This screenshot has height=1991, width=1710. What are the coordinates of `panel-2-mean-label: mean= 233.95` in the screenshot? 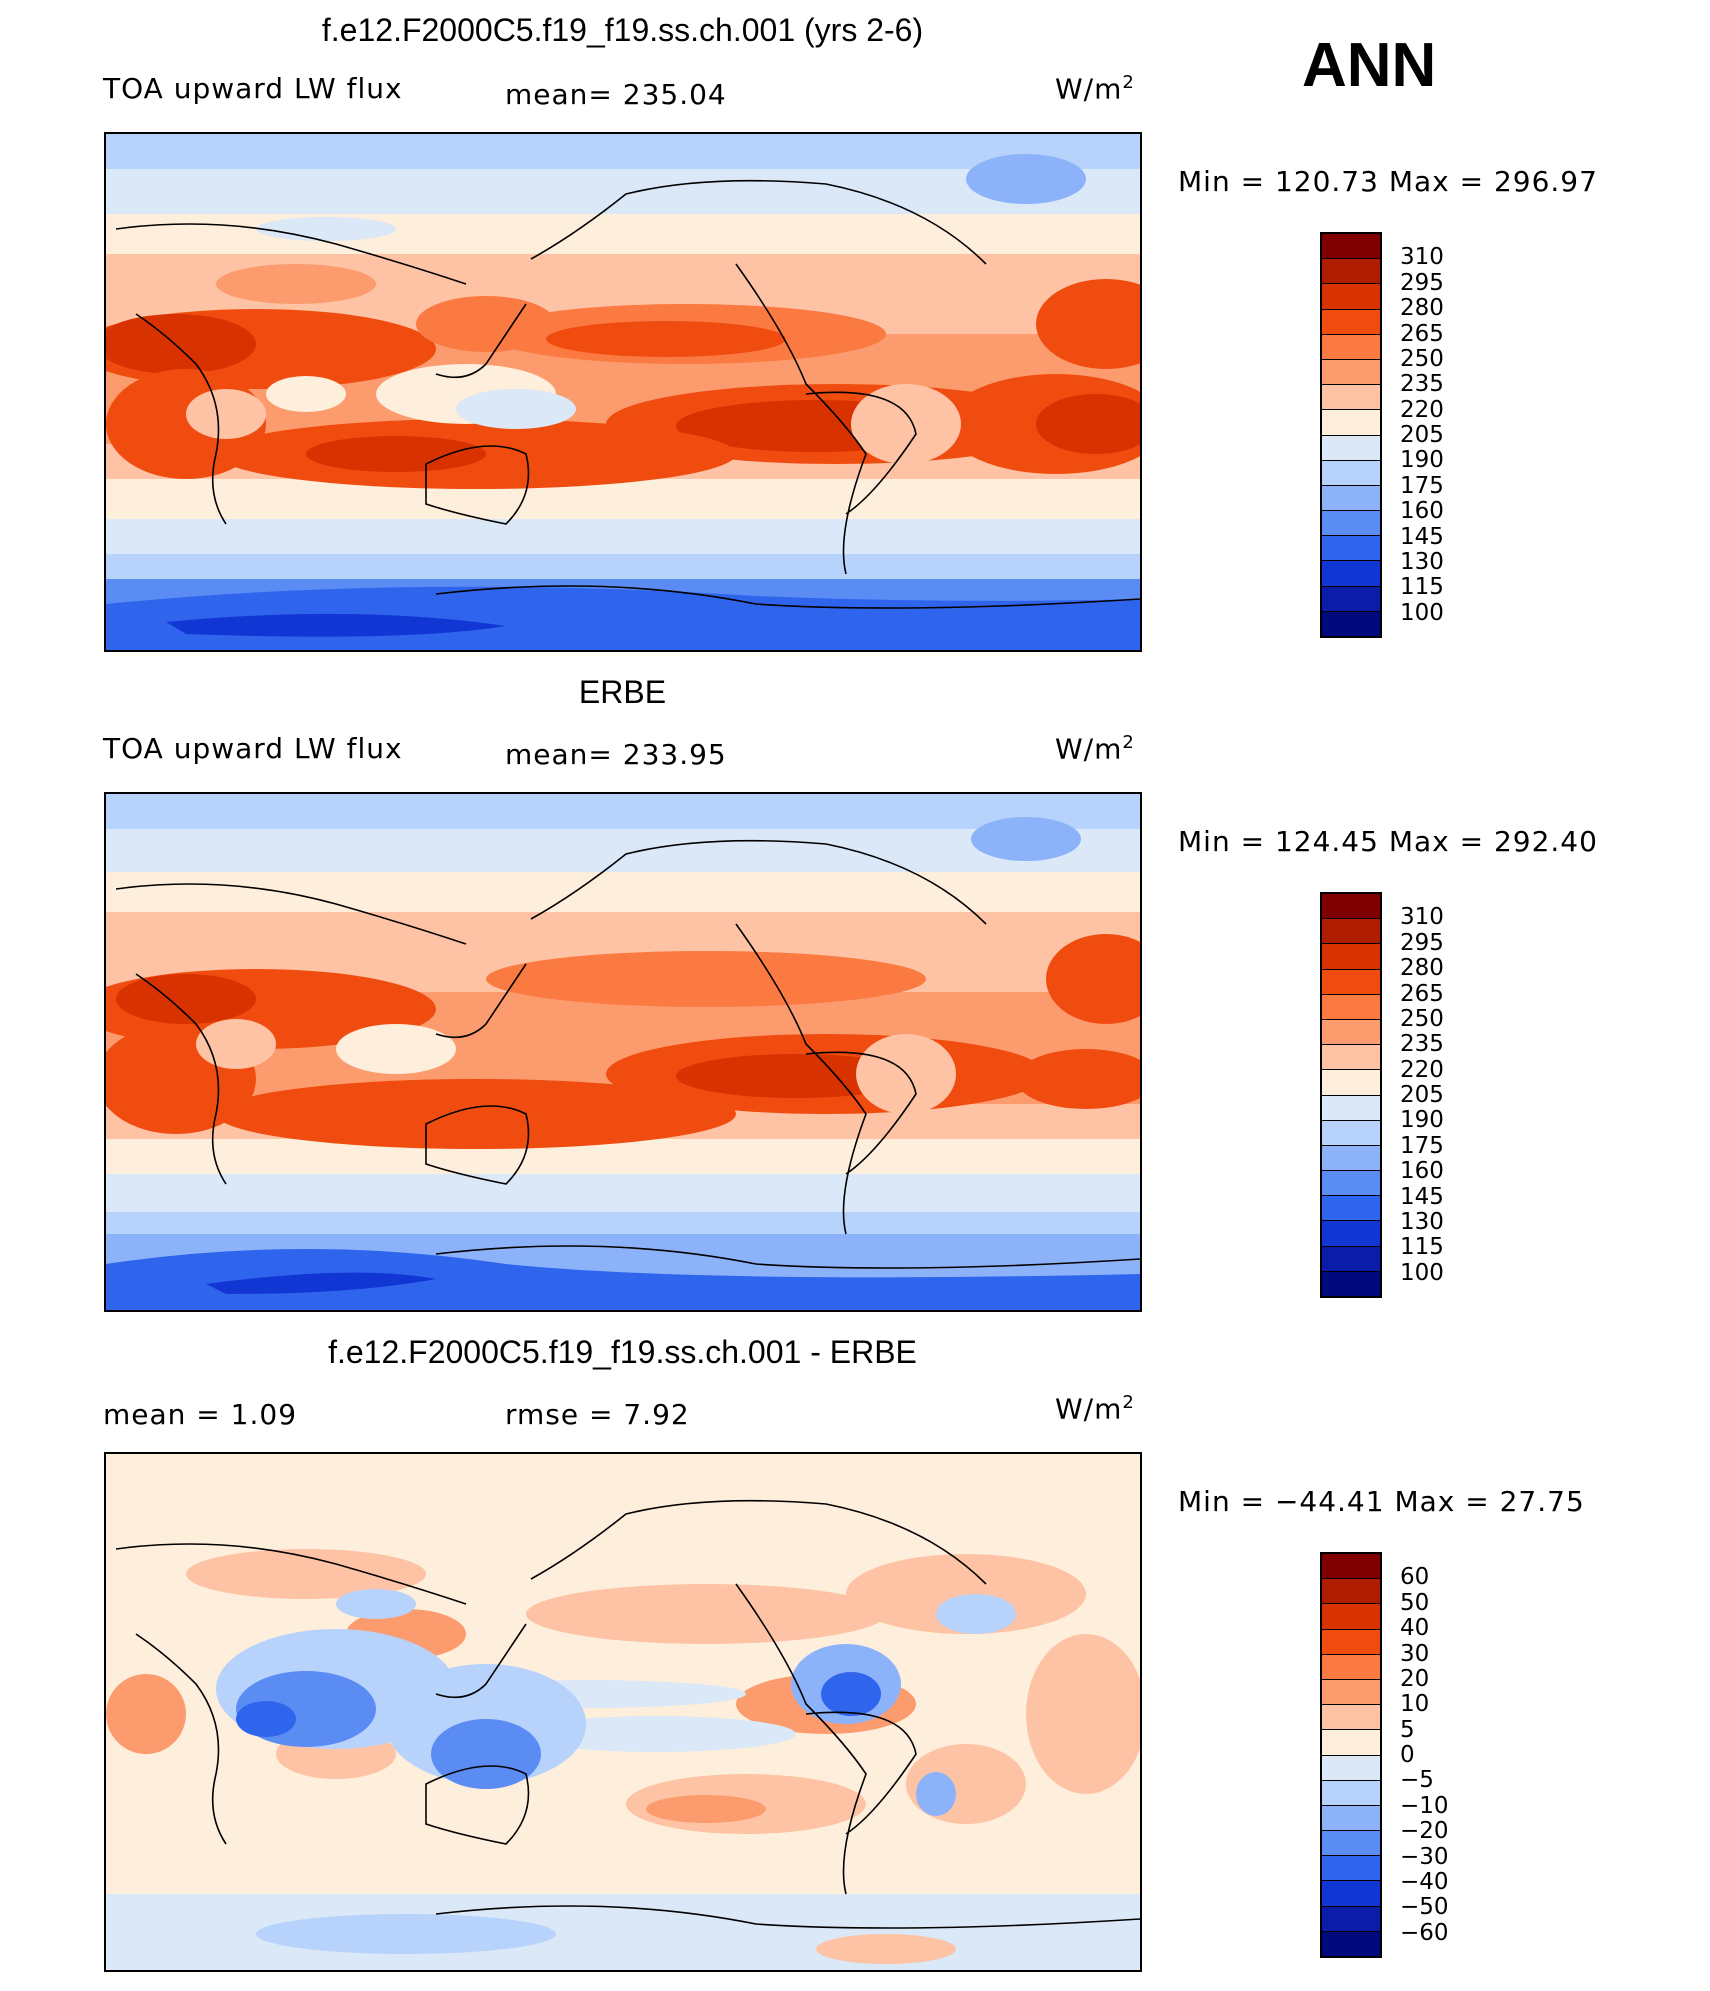 It's located at (616, 754).